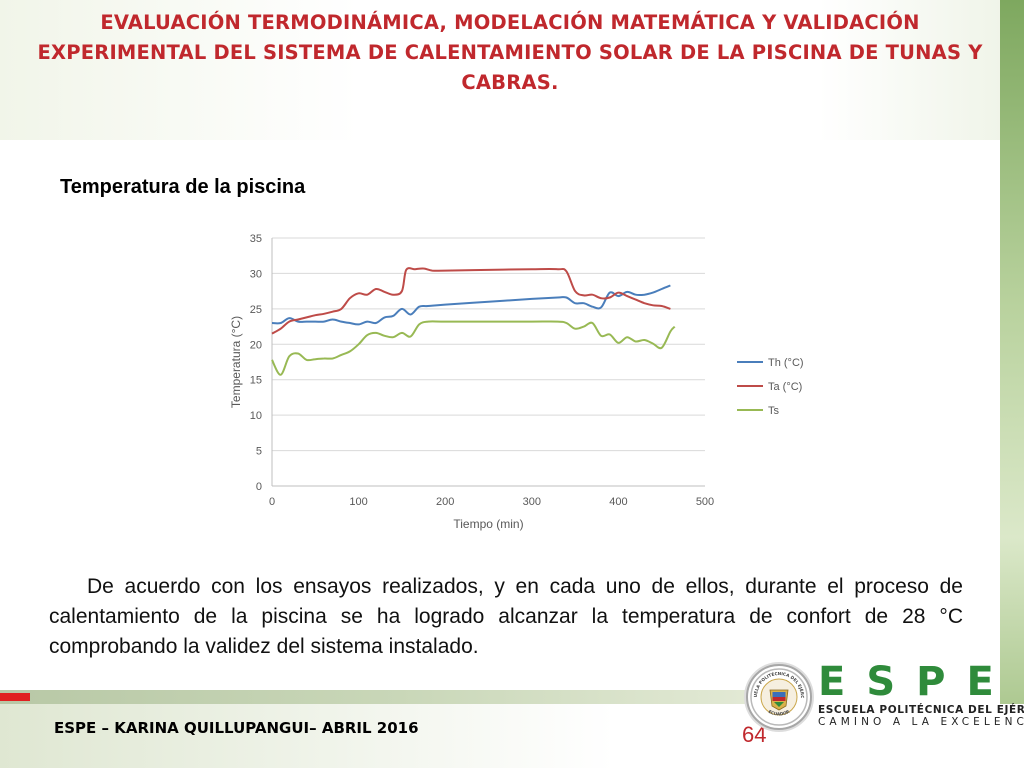 The width and height of the screenshot is (1024, 768). Describe the element at coordinates (921, 710) in the screenshot. I see `logo-institution-name: ESCUELA POLITÉCNICA DEL EJÉRCITO` at that location.